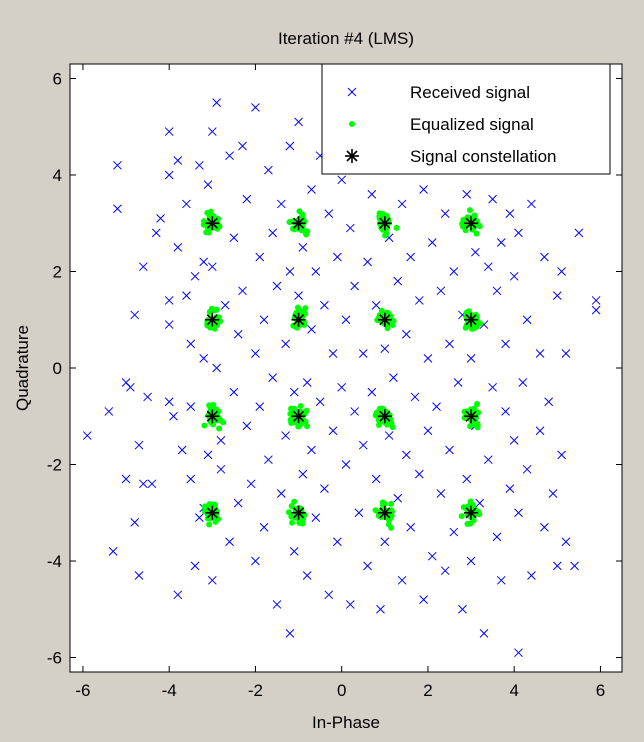 The height and width of the screenshot is (742, 644). Describe the element at coordinates (57, 175) in the screenshot. I see `y-tick-label: 4` at that location.